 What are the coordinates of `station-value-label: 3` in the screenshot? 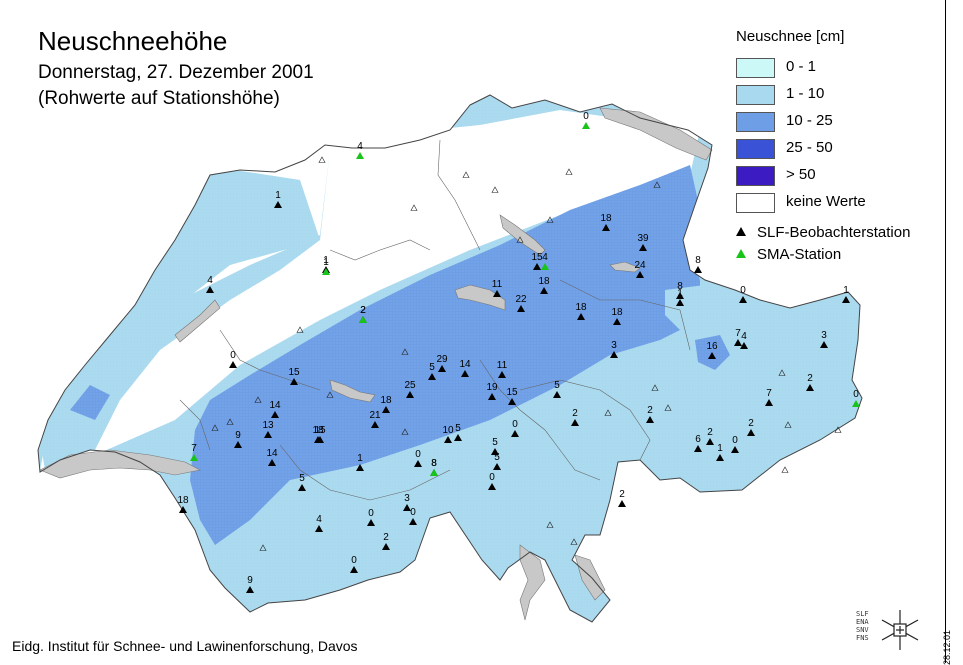 It's located at (407, 498).